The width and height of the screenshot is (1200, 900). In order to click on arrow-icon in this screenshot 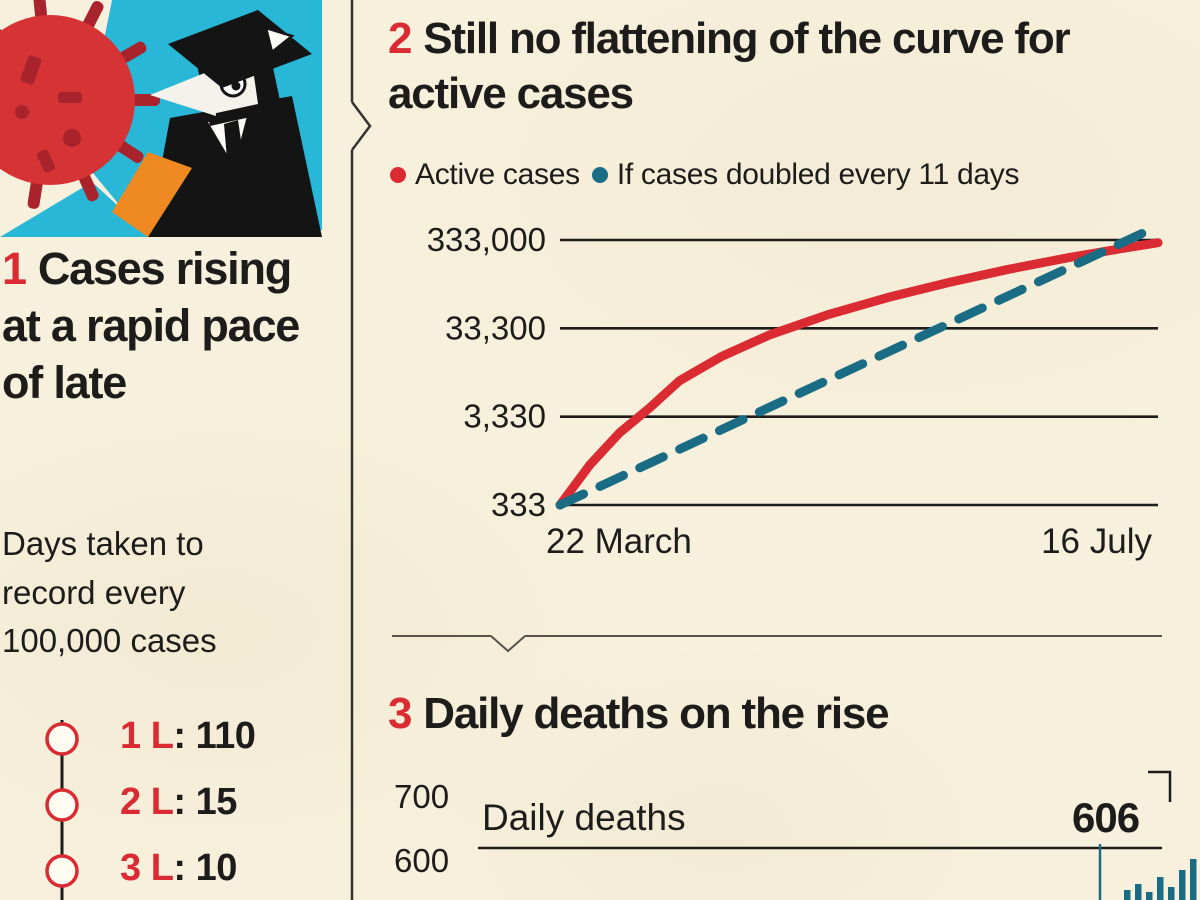, I will do `click(279, 40)`.